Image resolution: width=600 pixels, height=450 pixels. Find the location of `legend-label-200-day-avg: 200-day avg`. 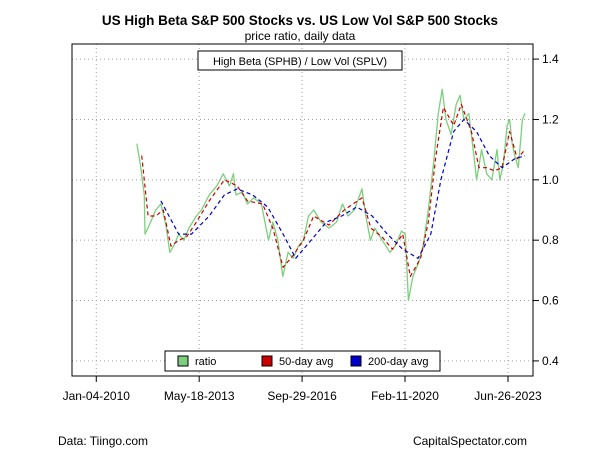

legend-label-200-day-avg: 200-day avg is located at coordinates (398, 362).